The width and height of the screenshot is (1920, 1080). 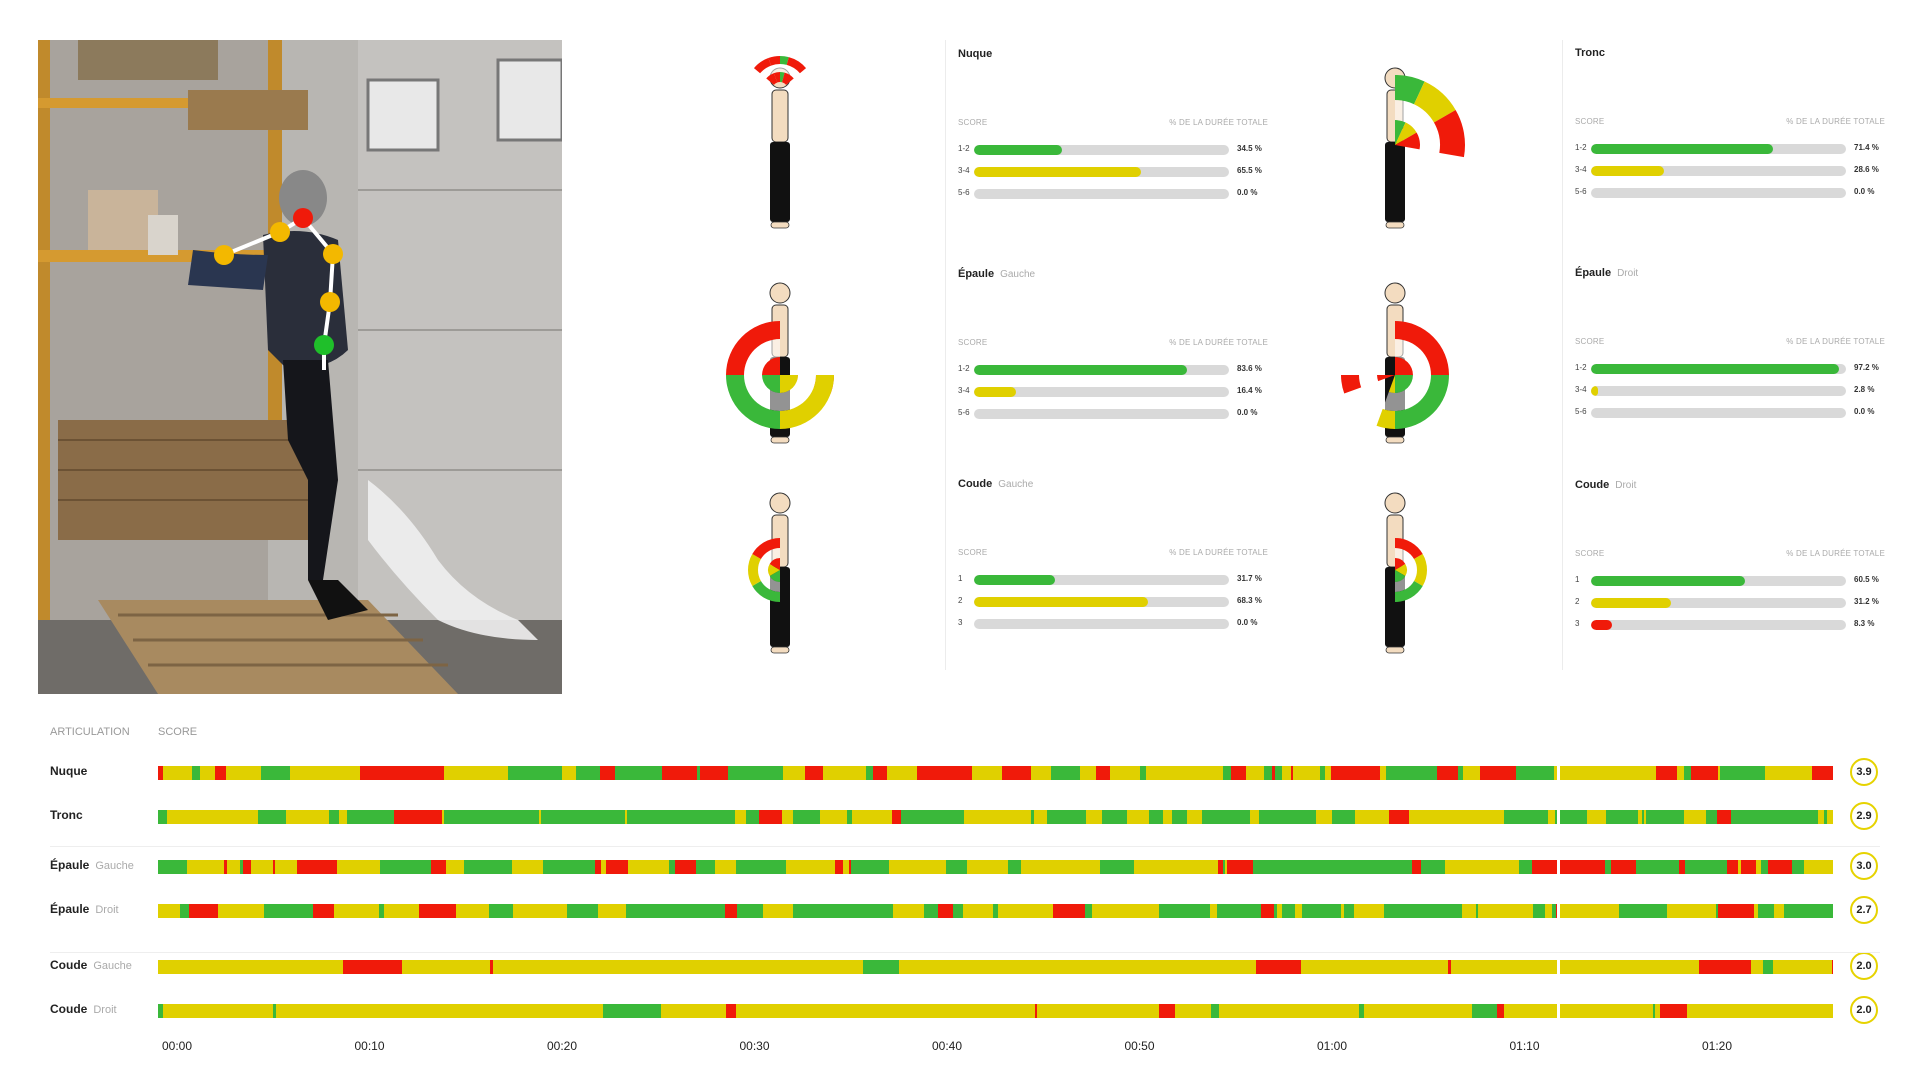 What do you see at coordinates (1590, 341) in the screenshot?
I see `score-column-label: SCORE` at bounding box center [1590, 341].